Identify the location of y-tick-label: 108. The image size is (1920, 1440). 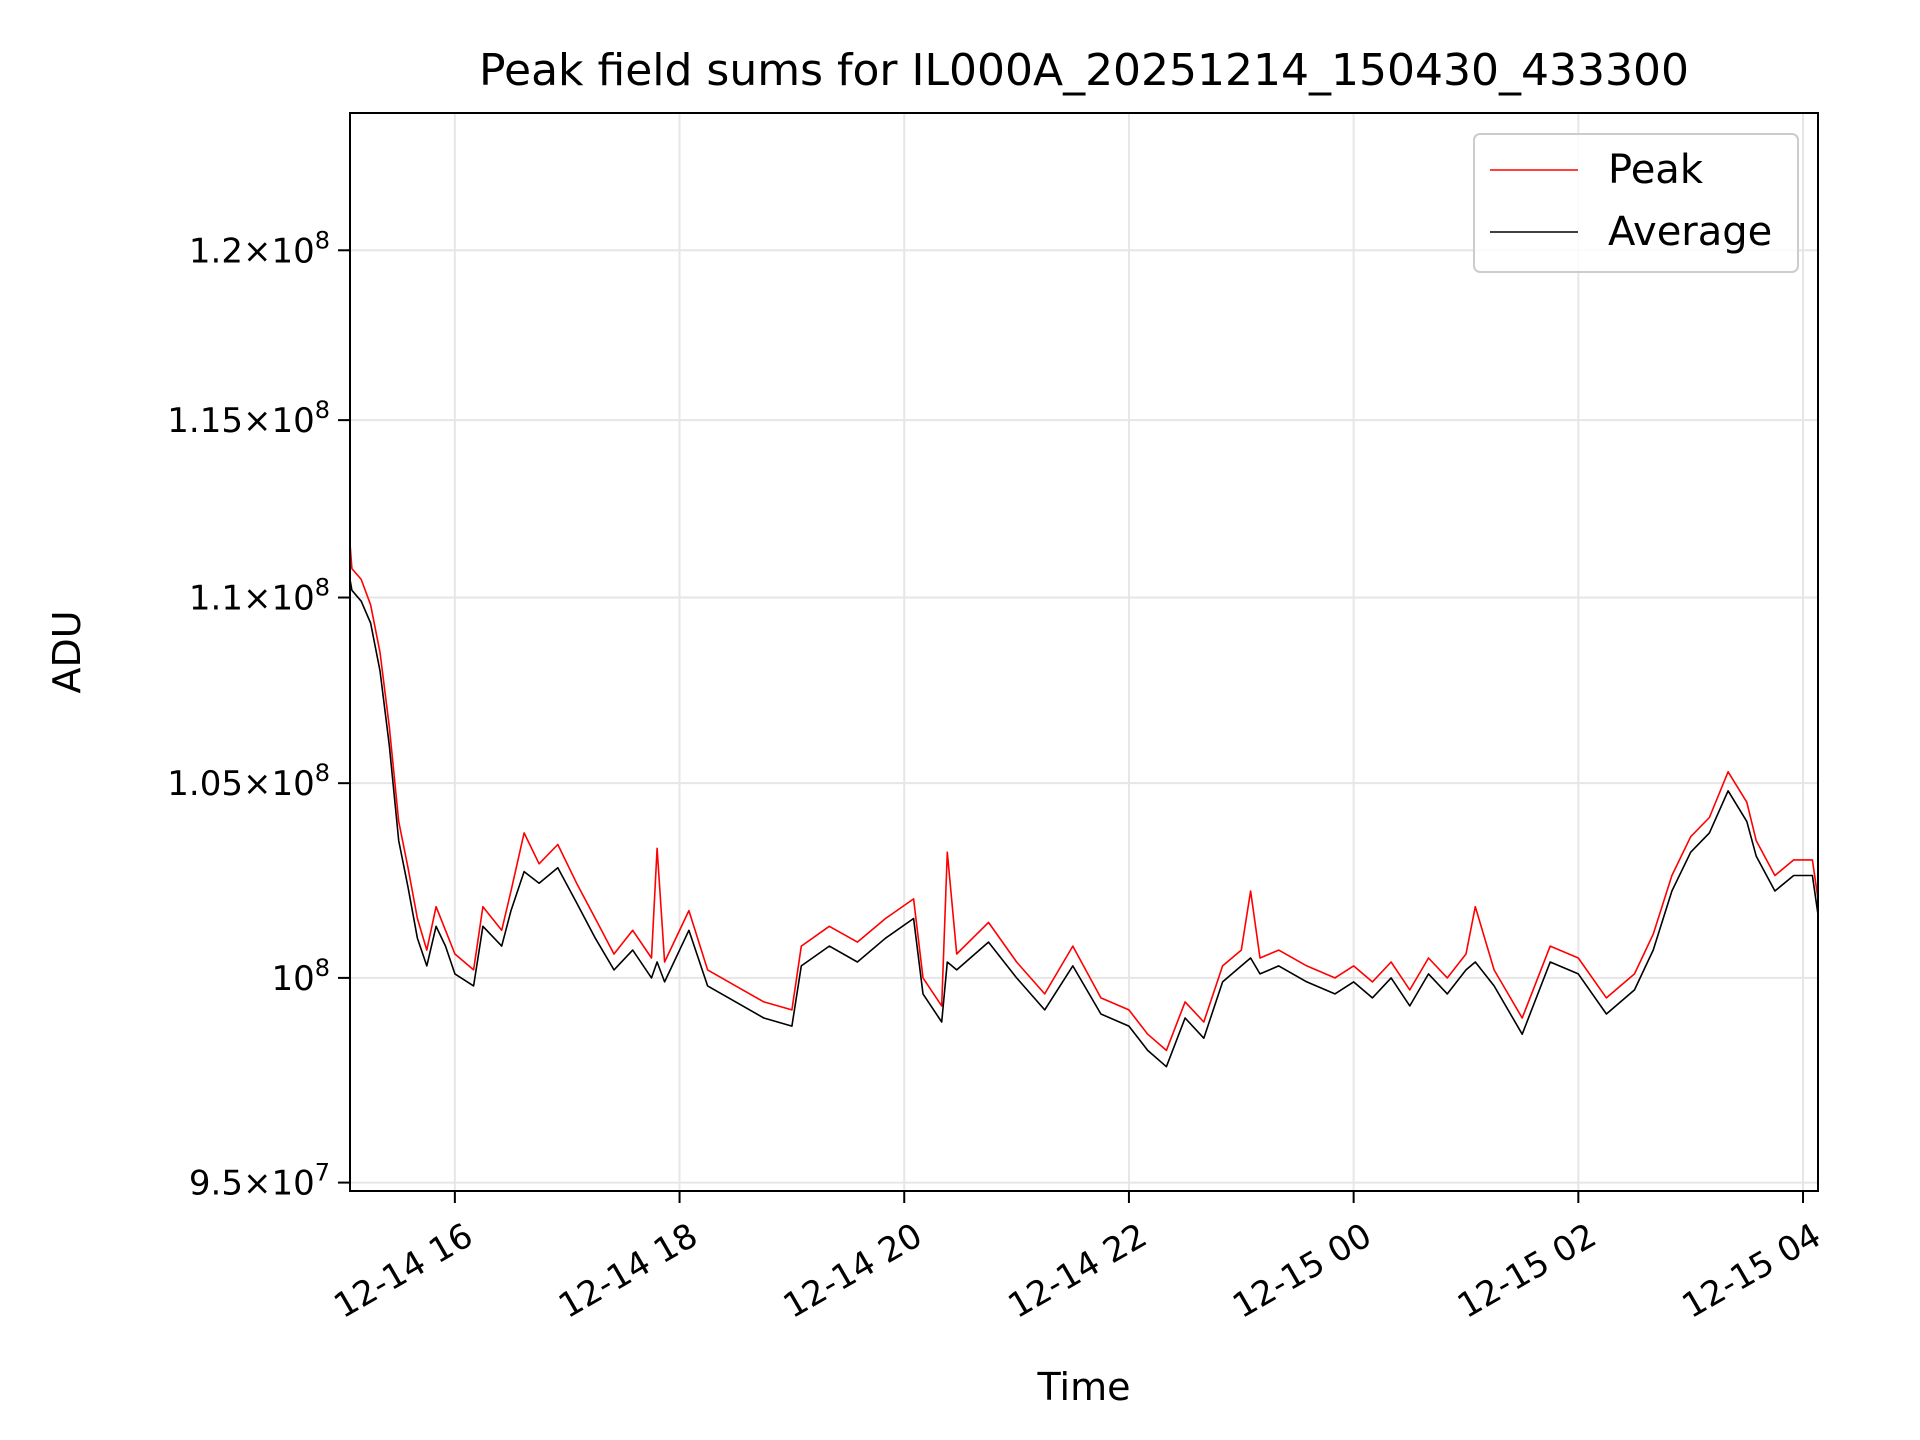
(300, 976).